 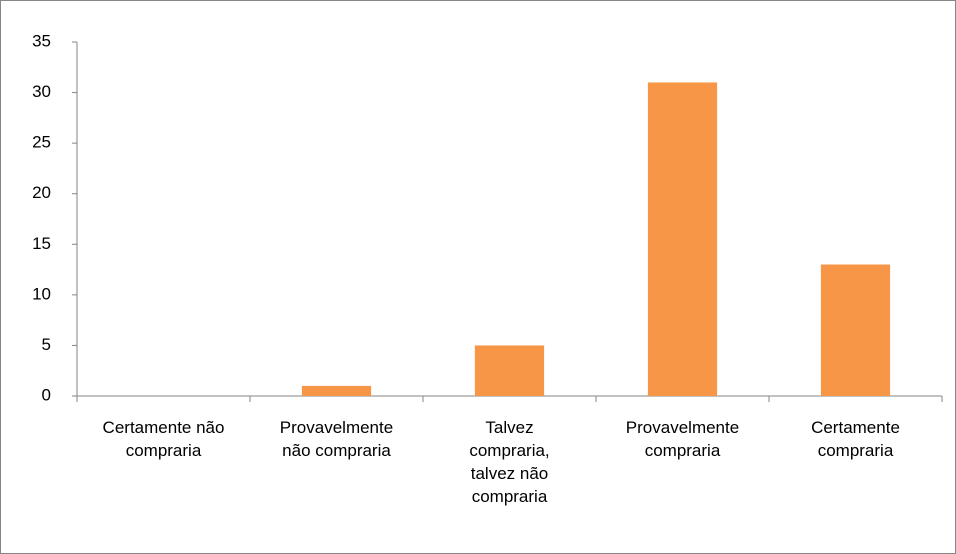 What do you see at coordinates (41, 293) in the screenshot?
I see `y-tick-label: 10` at bounding box center [41, 293].